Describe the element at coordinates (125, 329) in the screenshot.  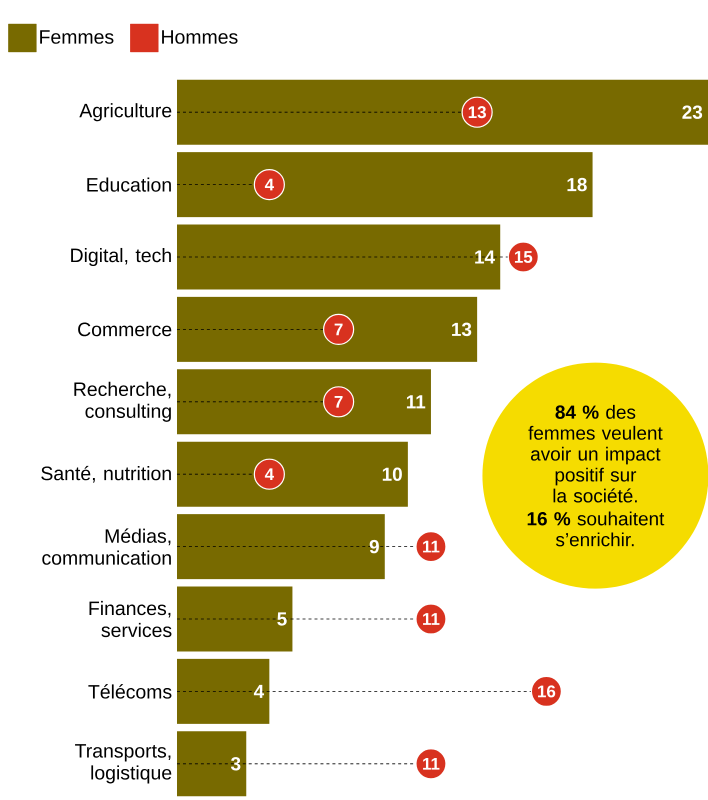
I see `y-tick-label: Commerce` at that location.